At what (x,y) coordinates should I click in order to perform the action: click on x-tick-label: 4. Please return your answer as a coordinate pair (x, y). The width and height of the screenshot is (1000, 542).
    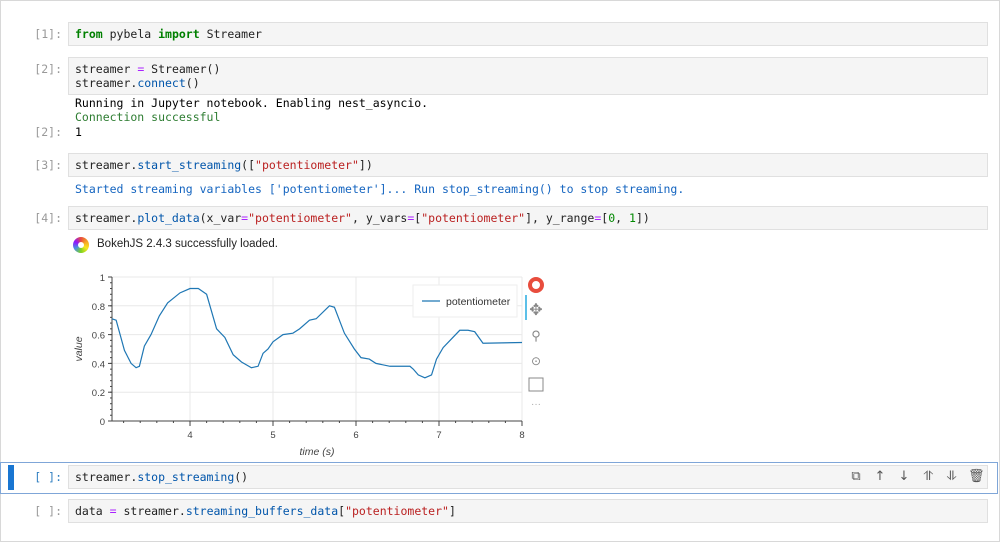
    Looking at the image, I should click on (189, 435).